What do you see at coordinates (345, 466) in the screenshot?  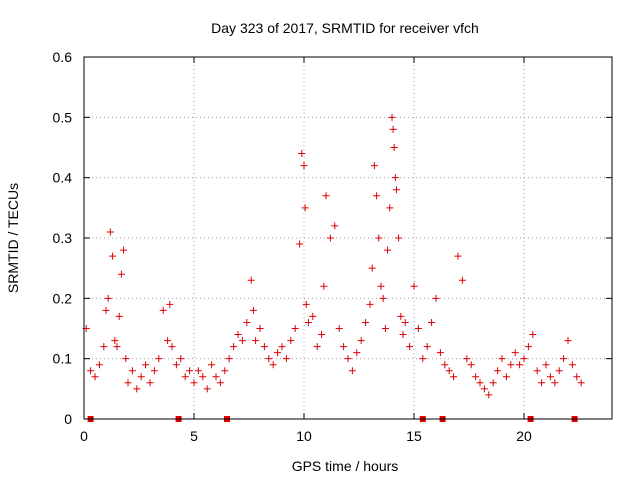 I see `x-axis-label: GPS time / hours` at bounding box center [345, 466].